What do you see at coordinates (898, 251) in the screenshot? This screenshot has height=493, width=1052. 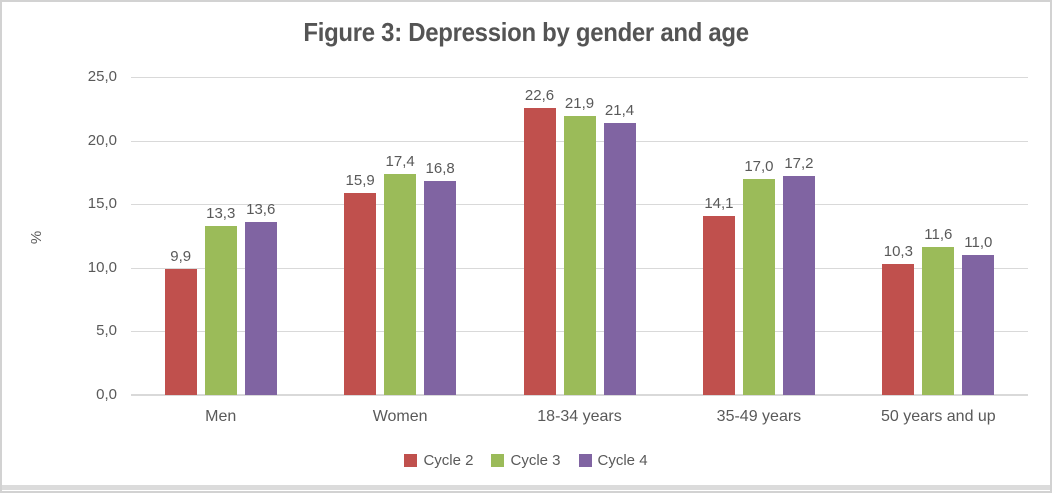 I see `data-label: 10,3` at bounding box center [898, 251].